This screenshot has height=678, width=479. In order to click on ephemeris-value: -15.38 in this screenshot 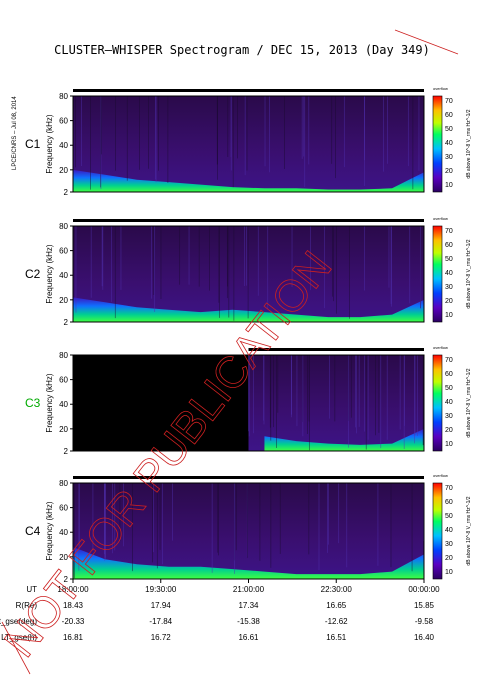, I will do `click(248, 621)`.